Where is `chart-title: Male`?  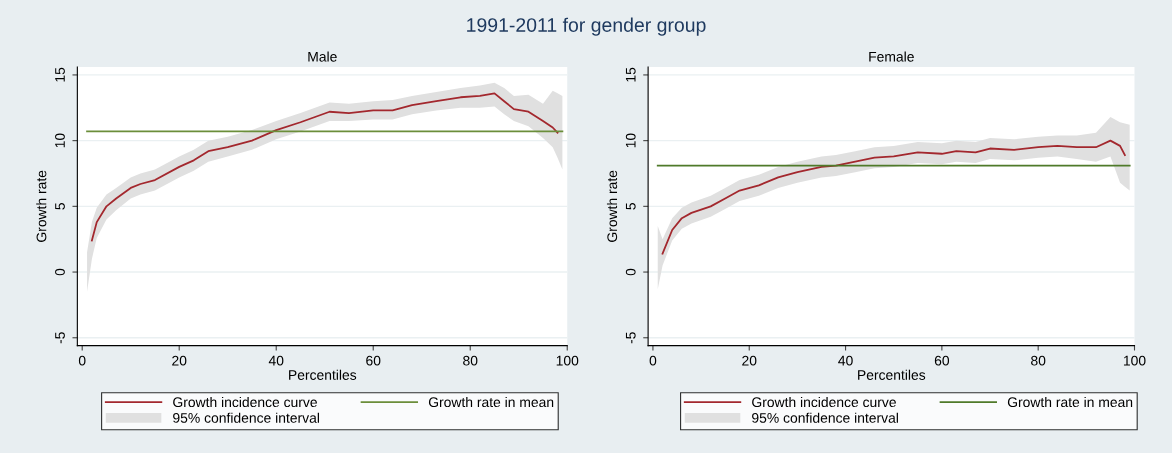
chart-title: Male is located at coordinates (322, 56).